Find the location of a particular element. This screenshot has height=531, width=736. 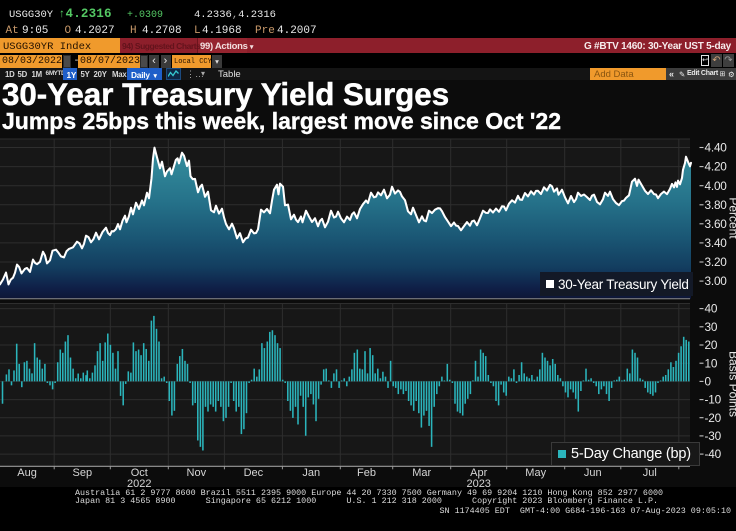

svg-text: Basis Points is located at coordinates (731, 384).